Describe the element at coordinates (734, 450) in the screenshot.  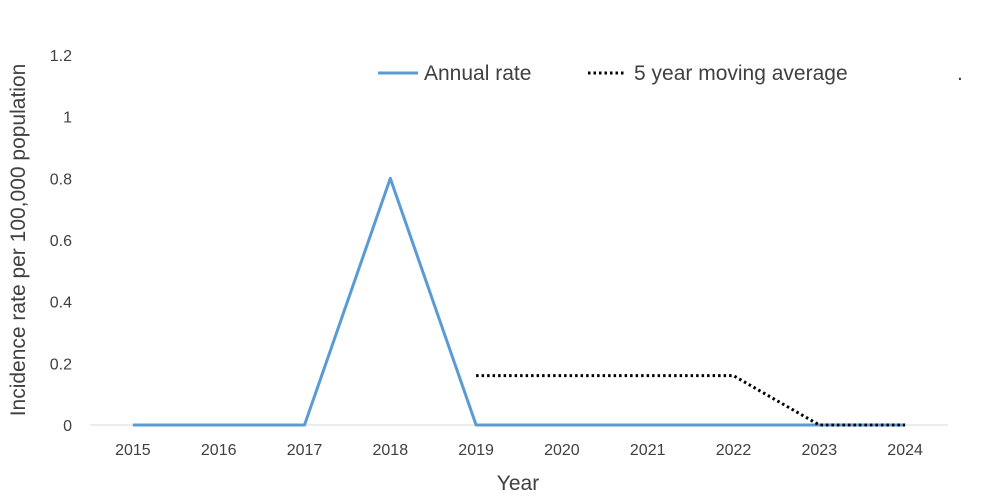
I see `x-tick-label: 2022` at that location.